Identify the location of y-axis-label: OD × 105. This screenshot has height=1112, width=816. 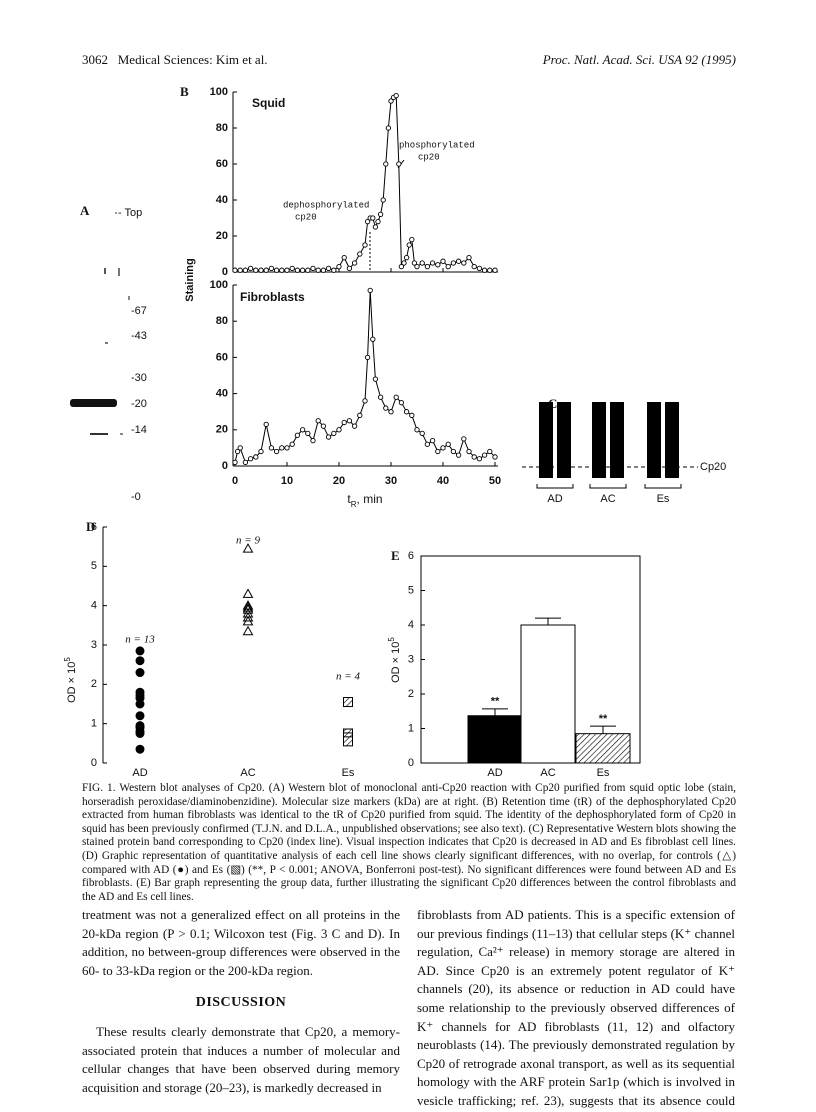
(70, 680).